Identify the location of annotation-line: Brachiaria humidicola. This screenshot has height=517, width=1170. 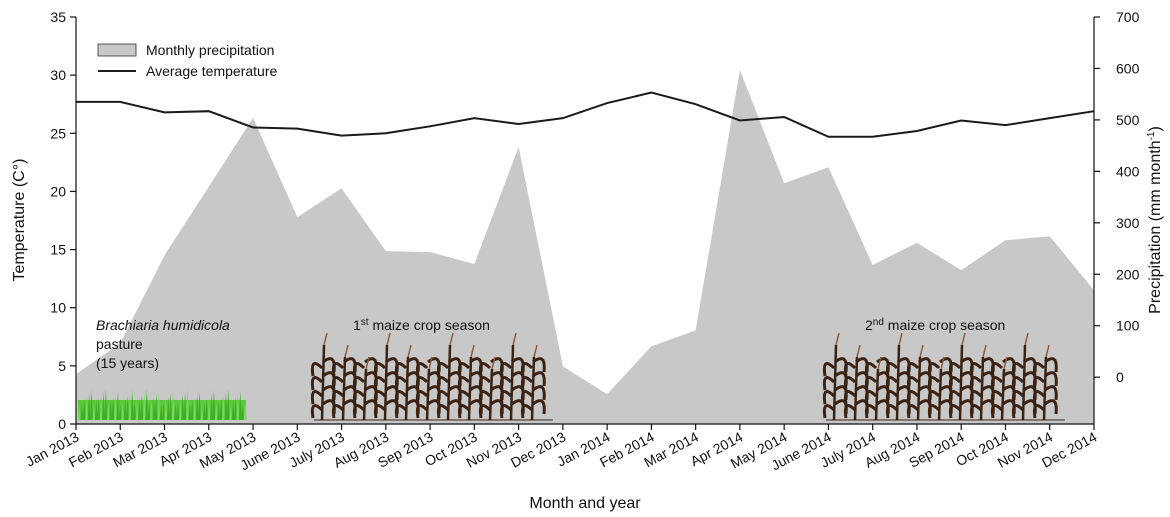
(163, 325).